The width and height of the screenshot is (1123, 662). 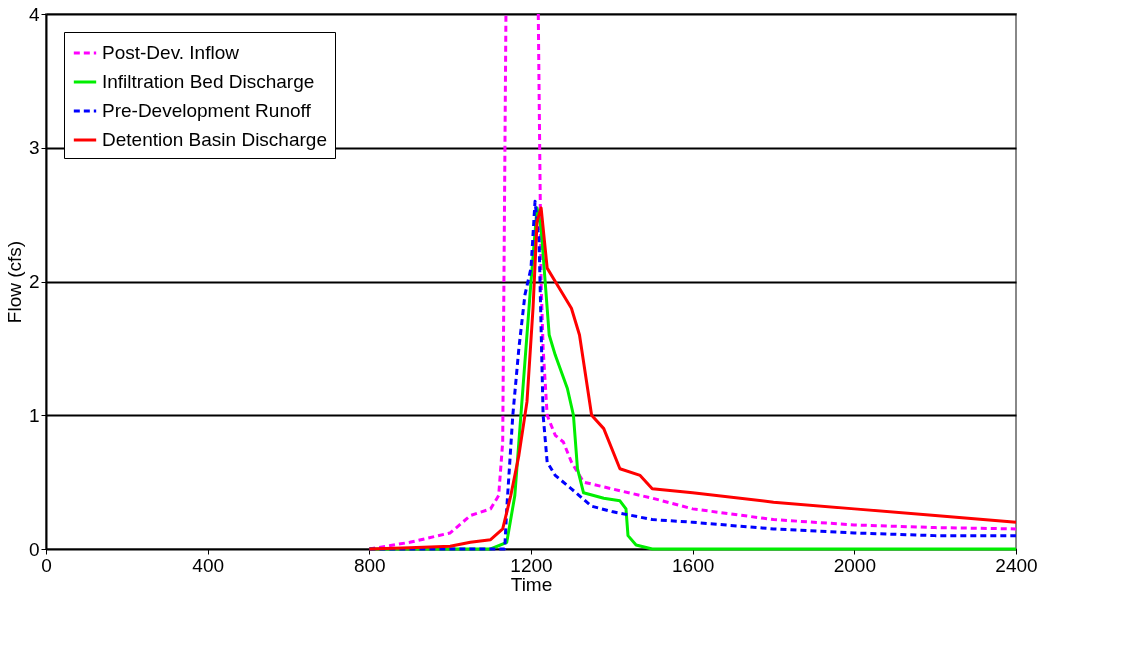 What do you see at coordinates (531, 584) in the screenshot?
I see `x-axis-title: Time` at bounding box center [531, 584].